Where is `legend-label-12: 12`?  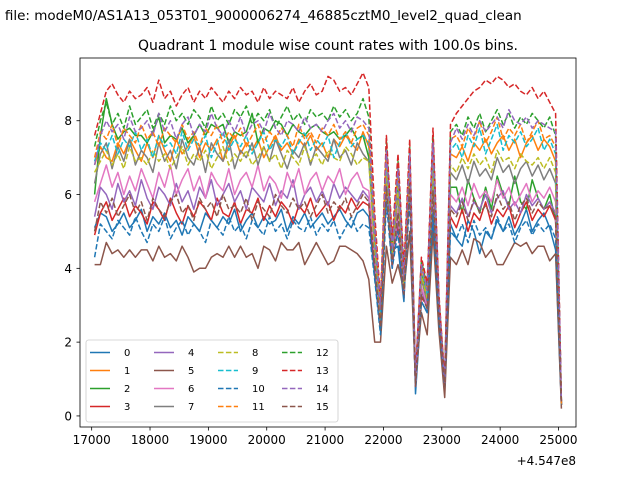
legend-label-12: 12 is located at coordinates (322, 353).